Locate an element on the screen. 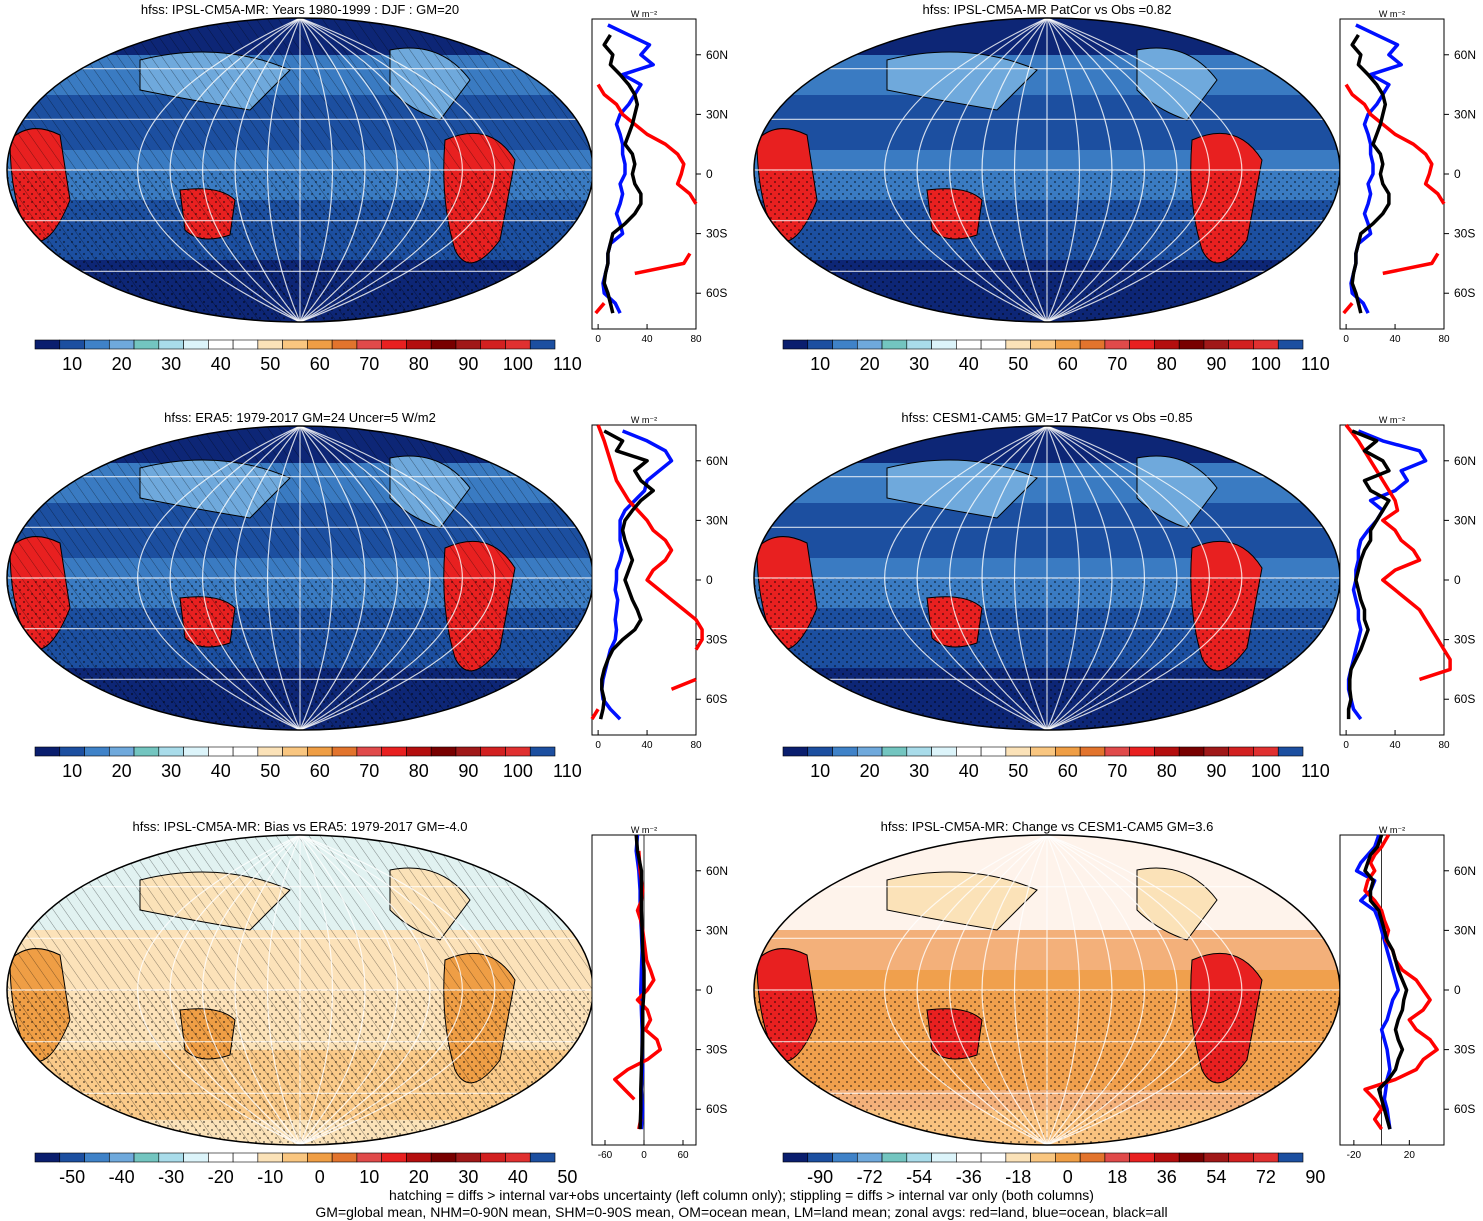  colorbar-label: 30 is located at coordinates (171, 771).